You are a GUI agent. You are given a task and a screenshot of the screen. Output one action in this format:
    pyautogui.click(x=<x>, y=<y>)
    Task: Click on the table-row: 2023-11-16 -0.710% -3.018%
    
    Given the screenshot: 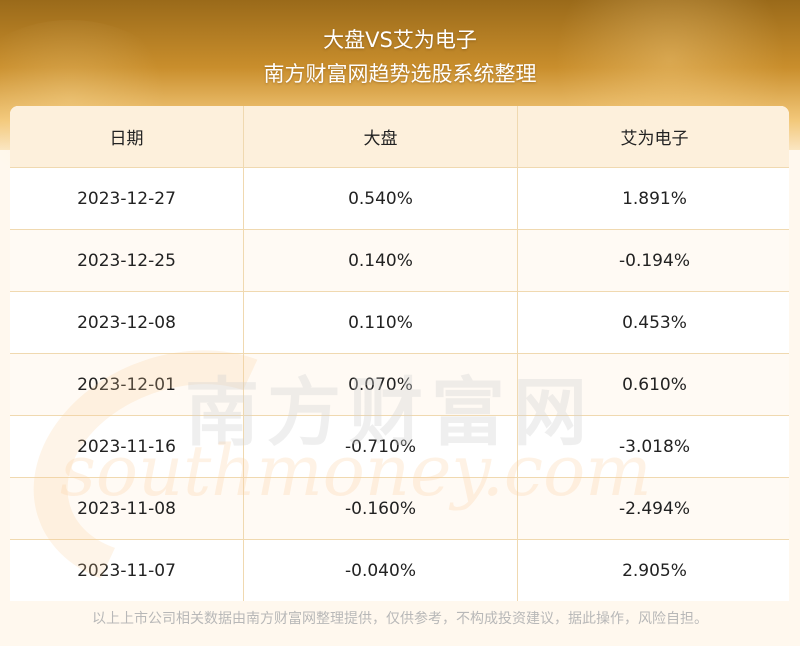 What is the action you would take?
    pyautogui.click(x=399, y=446)
    